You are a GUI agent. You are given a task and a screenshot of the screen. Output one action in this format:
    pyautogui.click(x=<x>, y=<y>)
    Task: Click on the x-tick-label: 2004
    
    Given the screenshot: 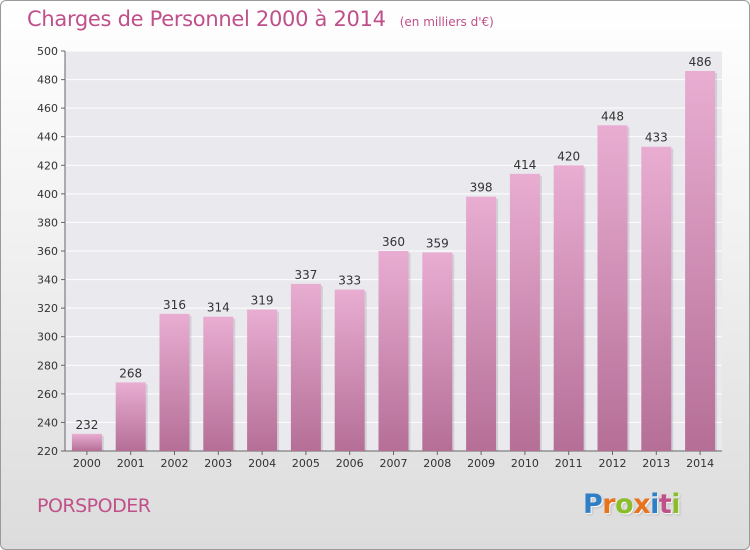 What is the action you would take?
    pyautogui.click(x=262, y=463)
    